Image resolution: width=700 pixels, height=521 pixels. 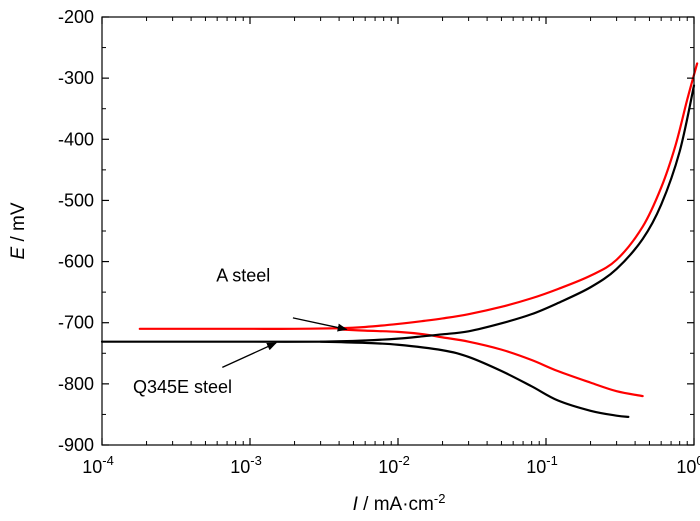 What do you see at coordinates (18, 253) in the screenshot?
I see `y-axis-title-italic: E` at bounding box center [18, 253].